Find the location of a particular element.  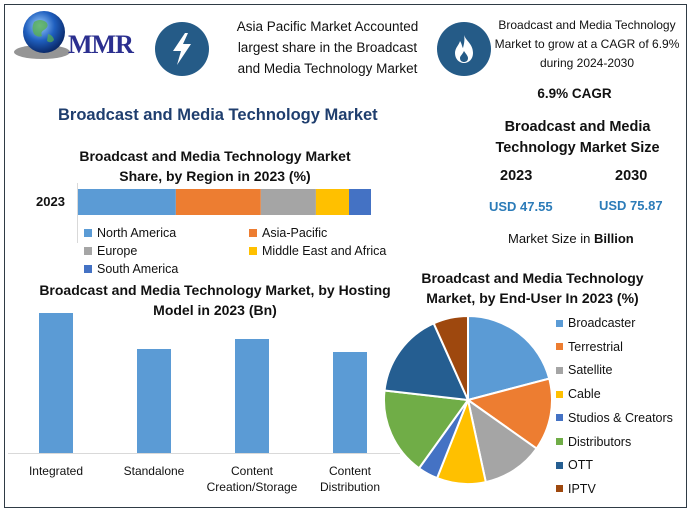

hosting-x-label-content-creation-storage: Content Creation/Storage is located at coordinates (252, 479).